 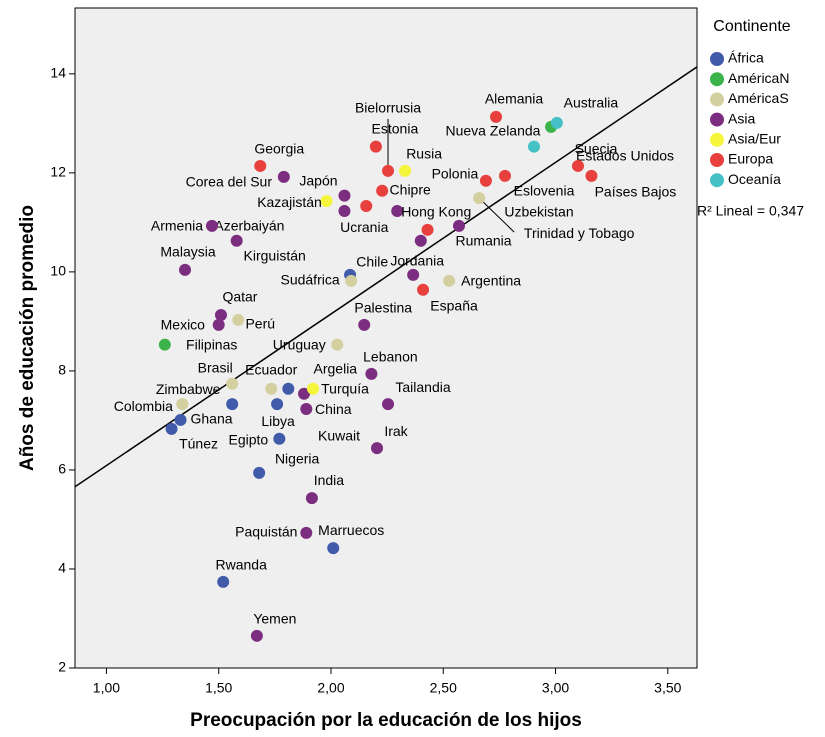 I want to click on point-label: Ucrania, so click(x=364, y=227).